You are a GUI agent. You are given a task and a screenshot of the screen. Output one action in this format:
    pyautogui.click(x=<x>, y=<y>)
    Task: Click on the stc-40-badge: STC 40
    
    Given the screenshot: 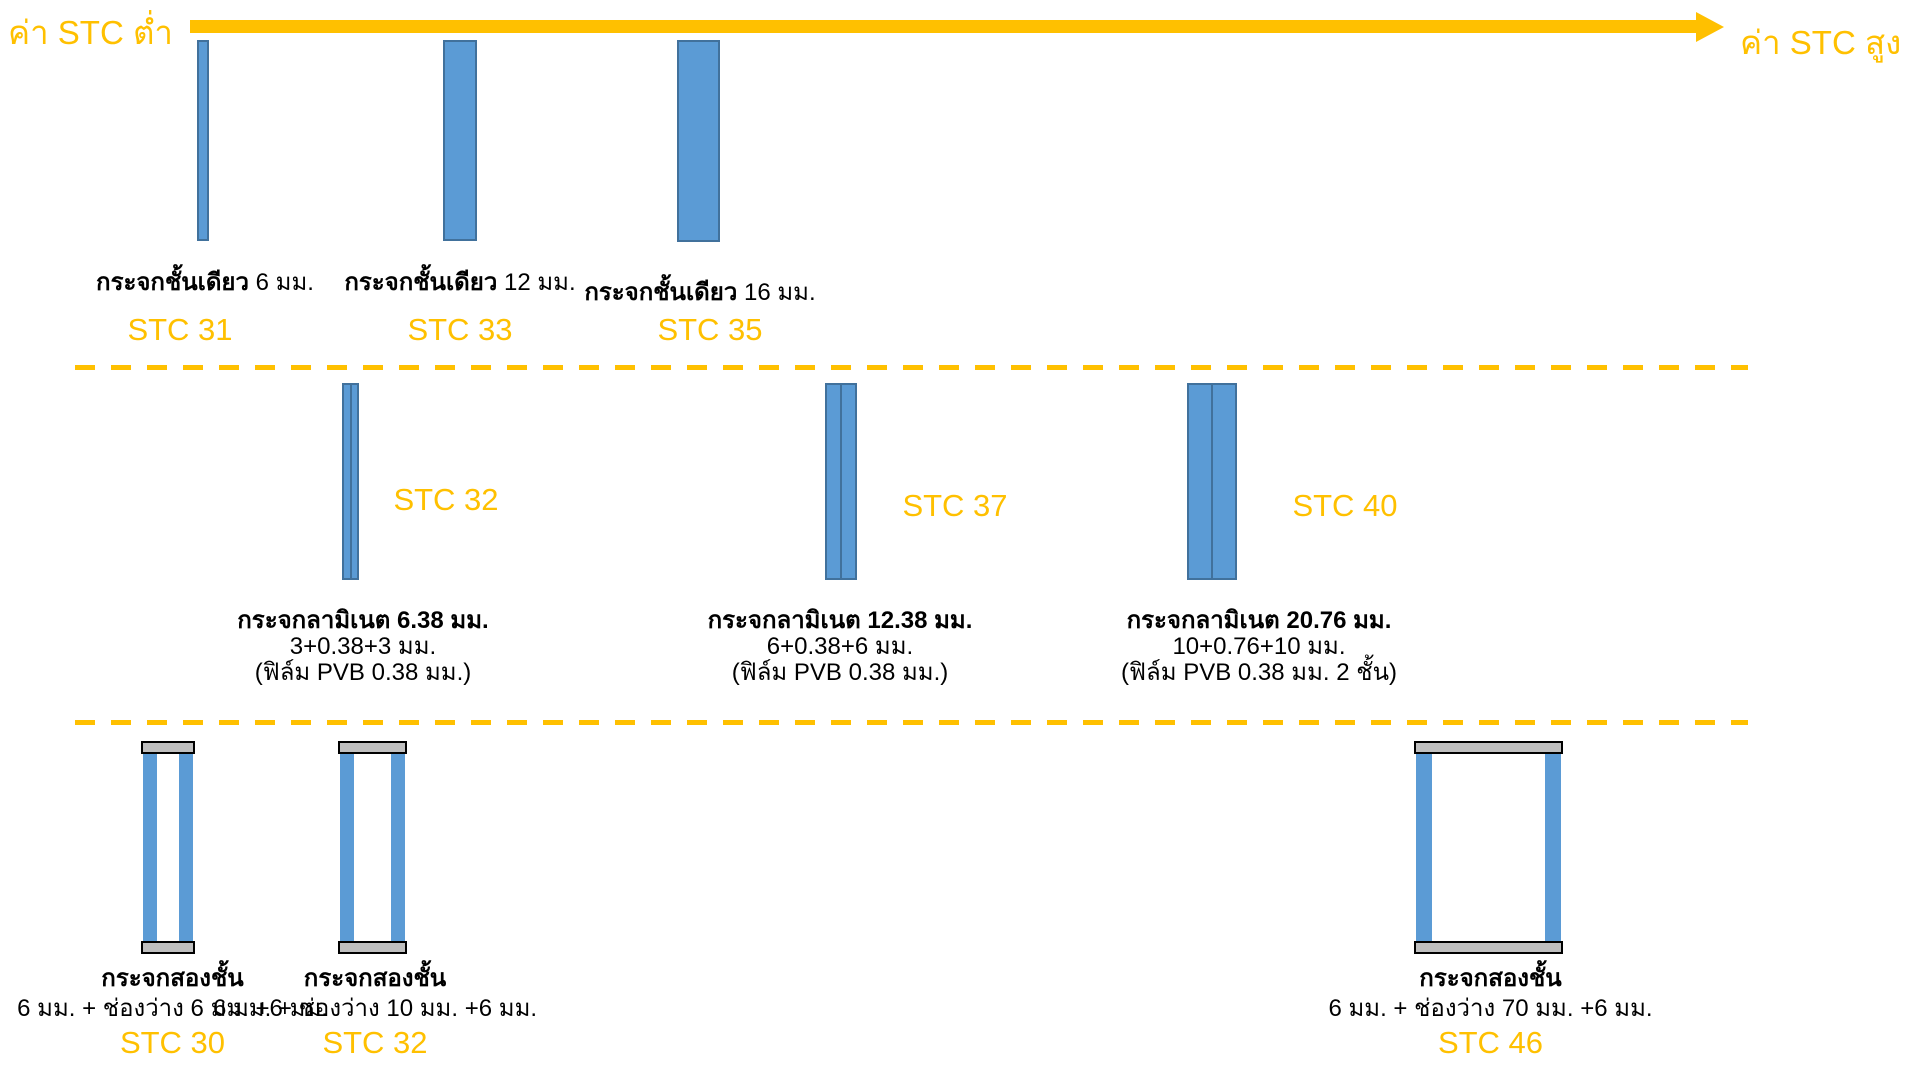 What is the action you would take?
    pyautogui.click(x=1345, y=505)
    